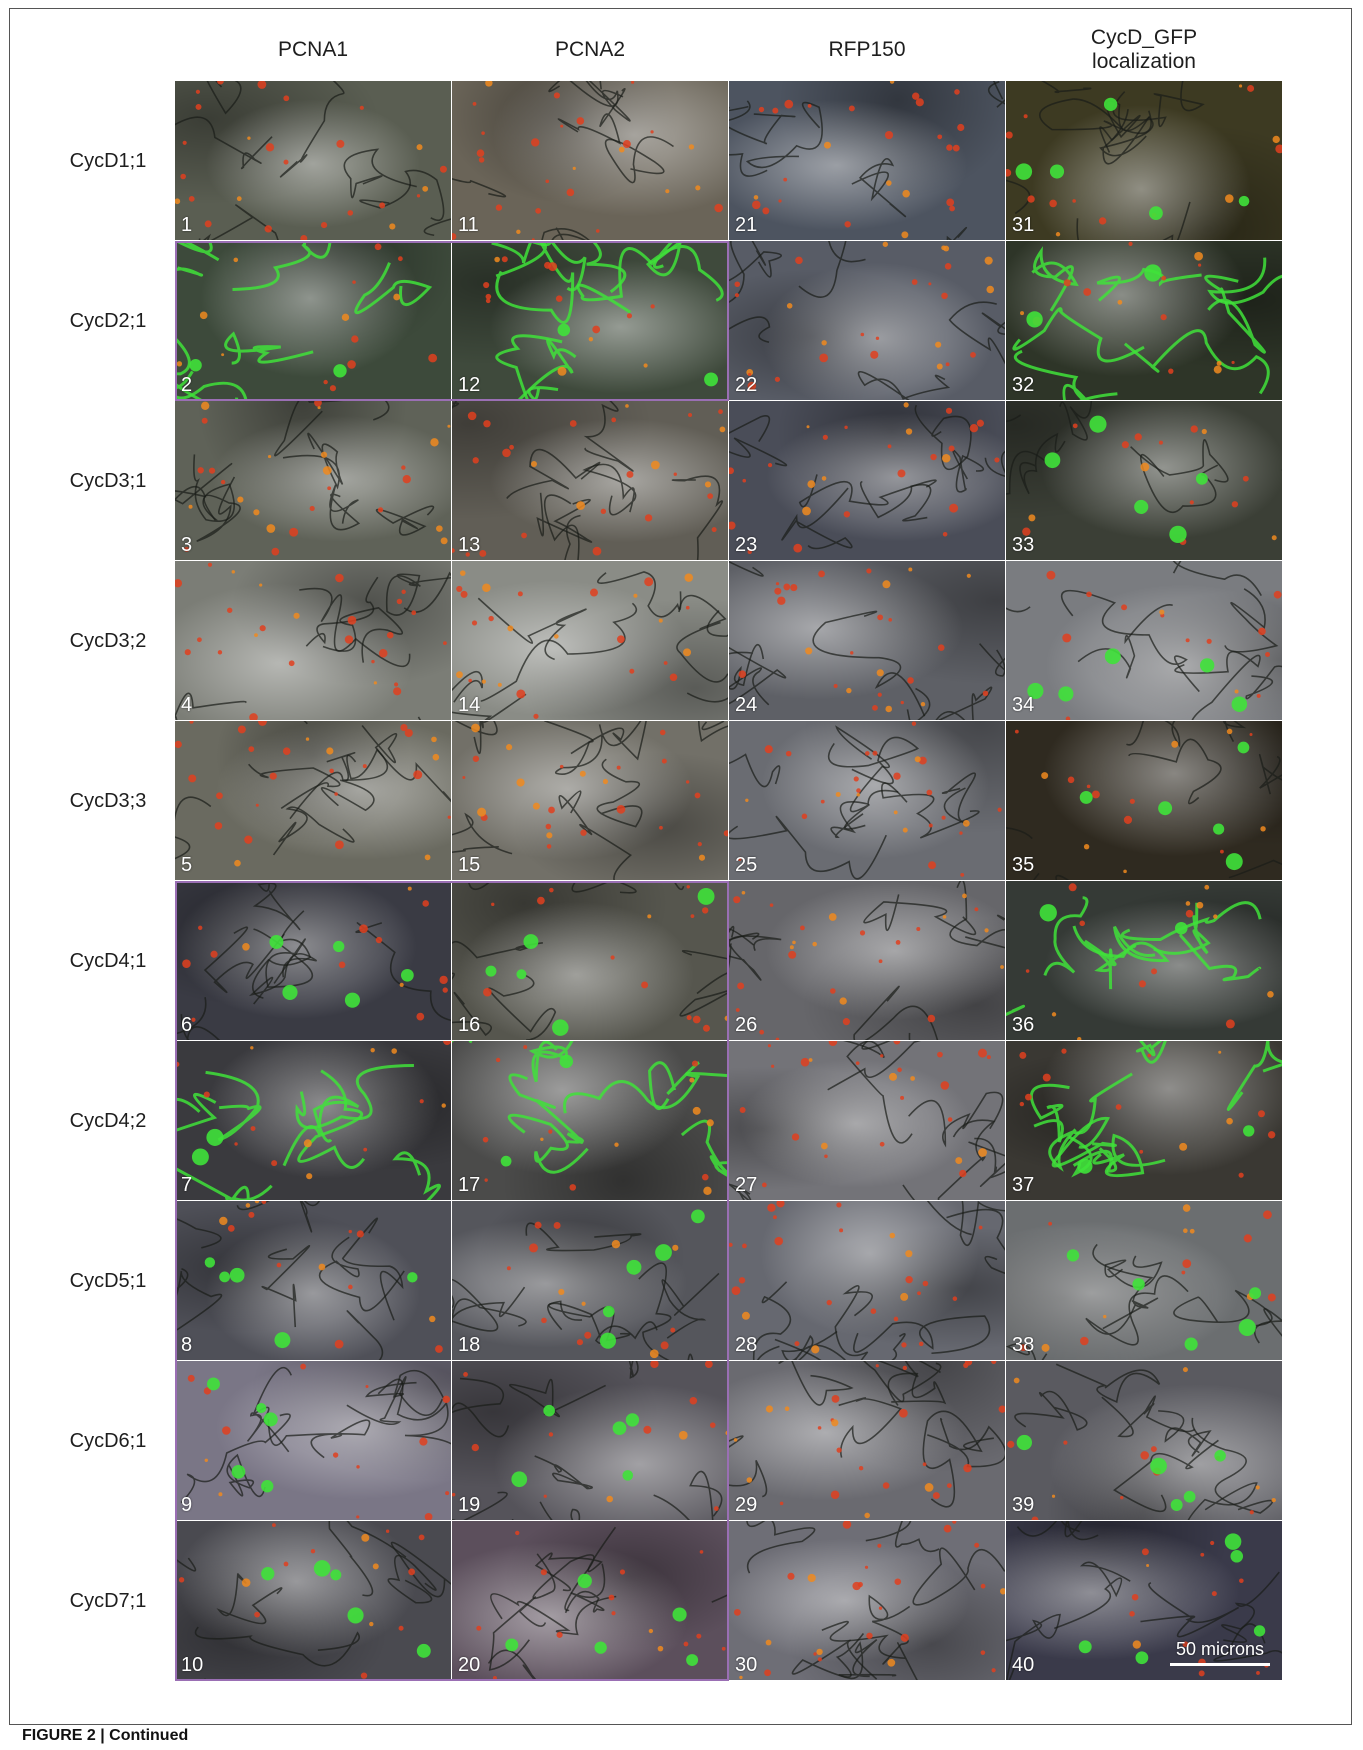 The width and height of the screenshot is (1363, 1750). Describe the element at coordinates (746, 545) in the screenshot. I see `panel-number: 23` at that location.